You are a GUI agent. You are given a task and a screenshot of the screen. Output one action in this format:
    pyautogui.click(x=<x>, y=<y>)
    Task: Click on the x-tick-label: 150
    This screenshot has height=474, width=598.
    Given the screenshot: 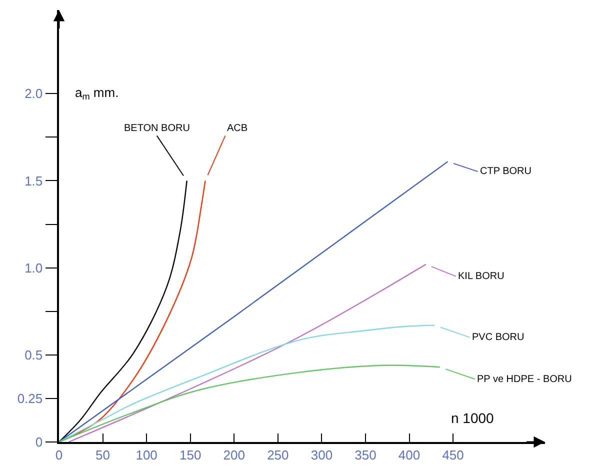 What is the action you would take?
    pyautogui.click(x=191, y=454)
    